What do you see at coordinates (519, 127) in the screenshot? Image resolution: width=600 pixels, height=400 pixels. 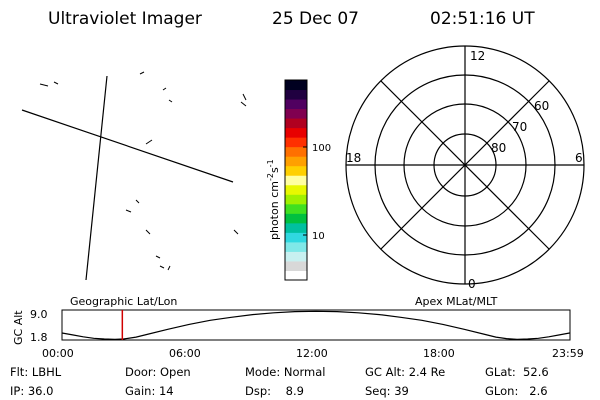 I see `mlat-label-70: 70` at bounding box center [519, 127].